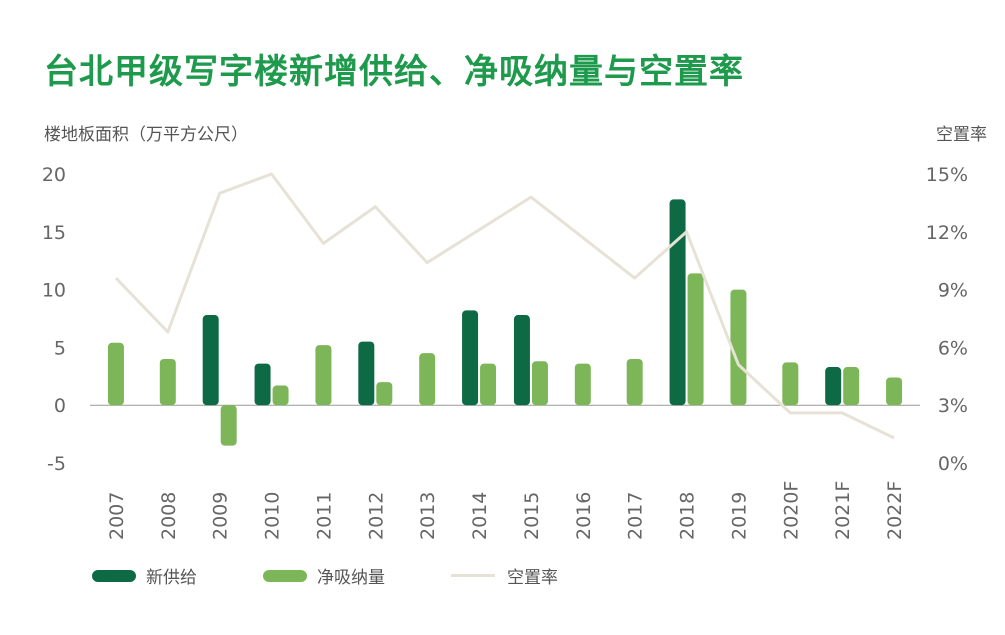  Describe the element at coordinates (171, 578) in the screenshot. I see `legend-label-supply: 新供给` at that location.